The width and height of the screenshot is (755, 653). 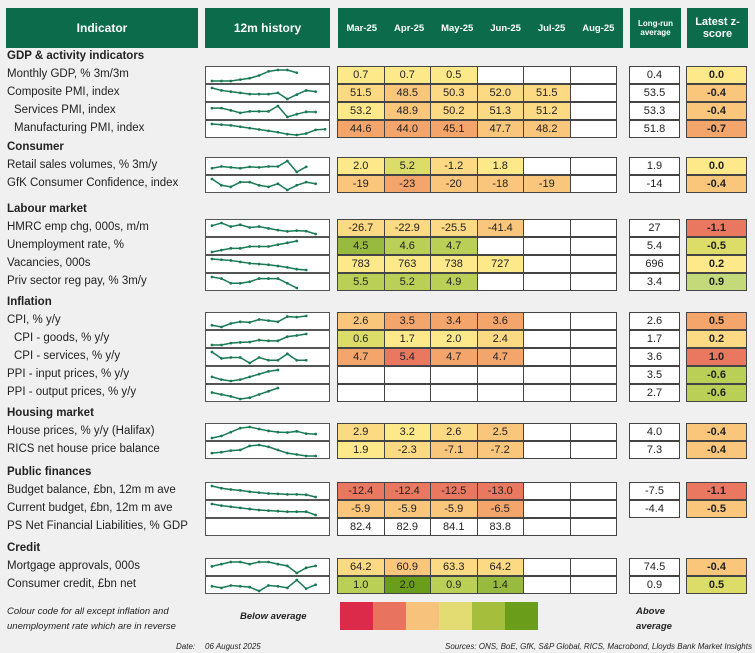 I want to click on long-run-cell: 1.9, so click(x=654, y=166).